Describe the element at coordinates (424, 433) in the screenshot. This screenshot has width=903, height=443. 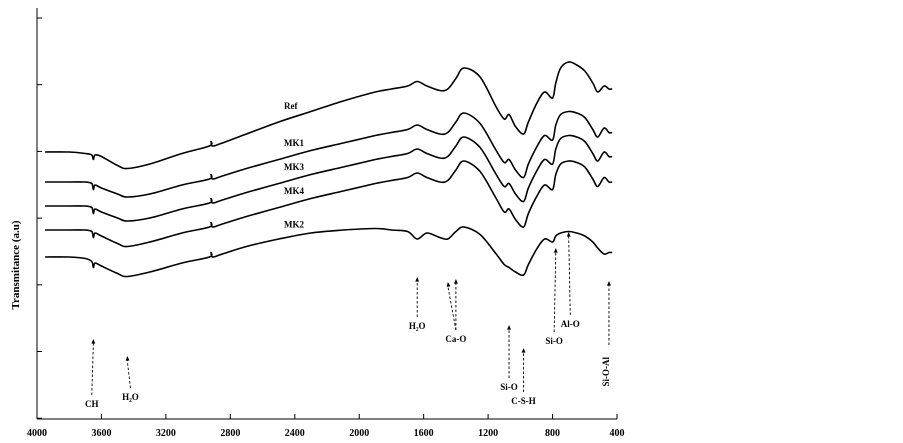
I see `x-tick-label: 1600` at that location.